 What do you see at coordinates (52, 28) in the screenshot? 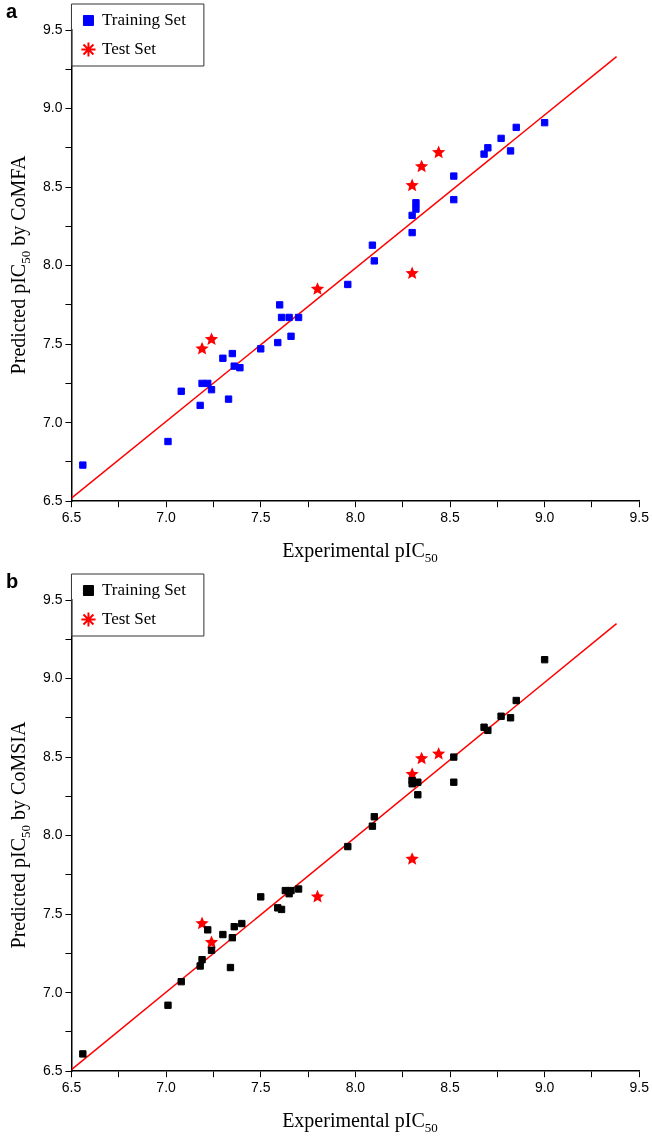
I see `y-tick-label: 9.5` at bounding box center [52, 28].